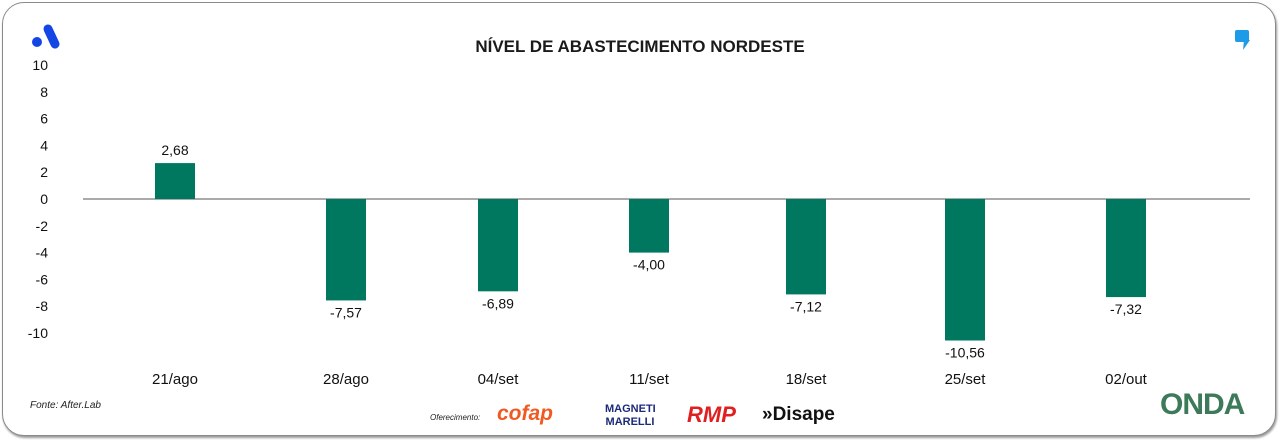  I want to click on x-tick-label: 28/ago, so click(346, 379).